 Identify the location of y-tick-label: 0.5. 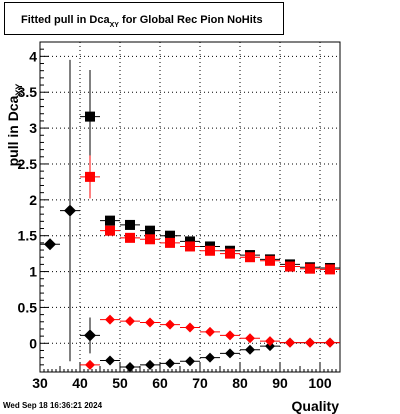
(28, 307).